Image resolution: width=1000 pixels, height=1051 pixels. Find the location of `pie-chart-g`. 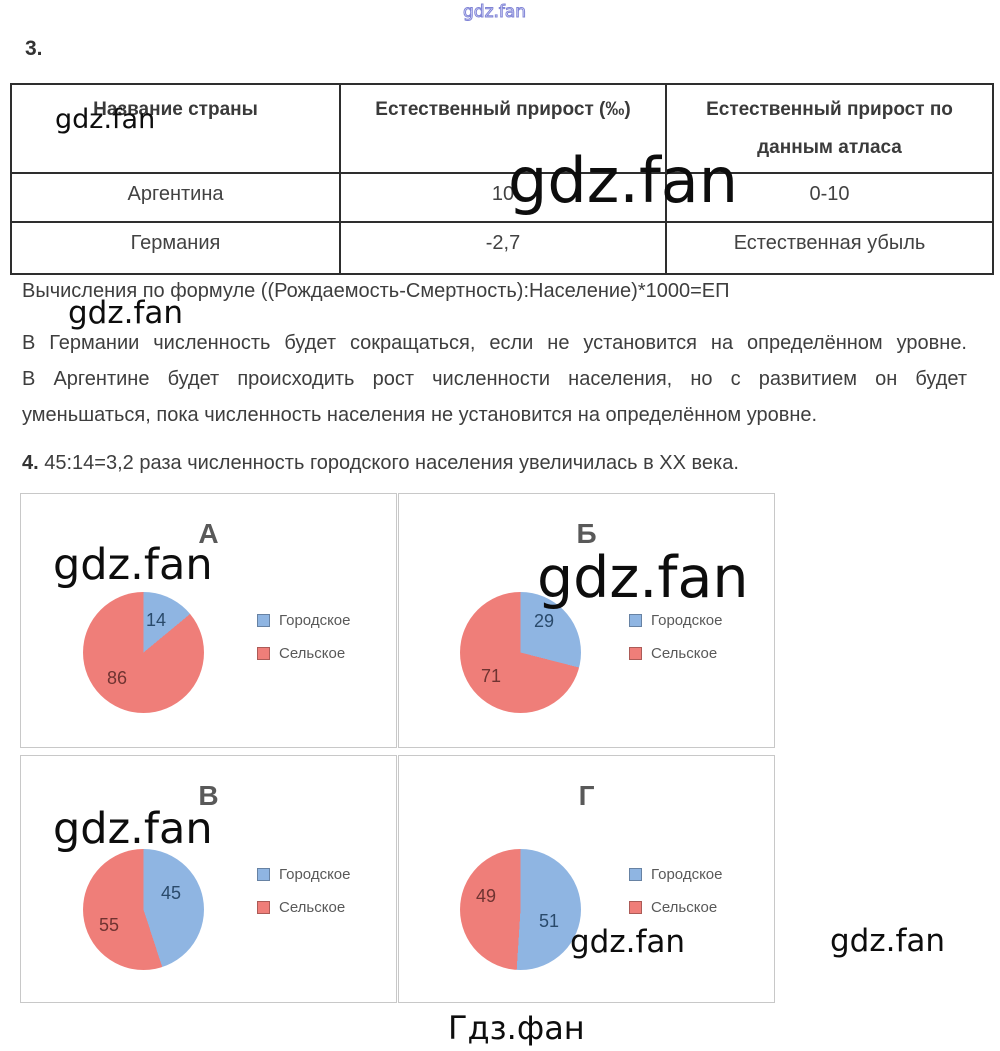

pie-chart-g is located at coordinates (520, 909).